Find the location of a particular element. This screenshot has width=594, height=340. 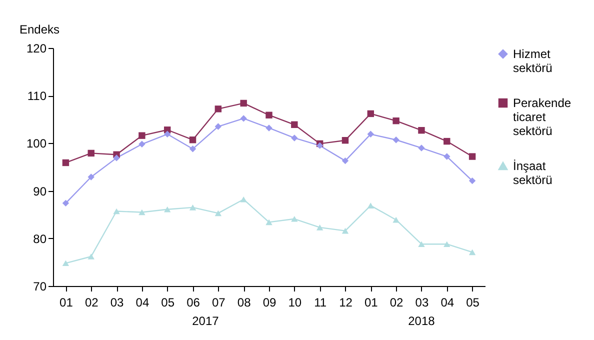

legend-label: Perakende ticaret sektörü is located at coordinates (542, 117).